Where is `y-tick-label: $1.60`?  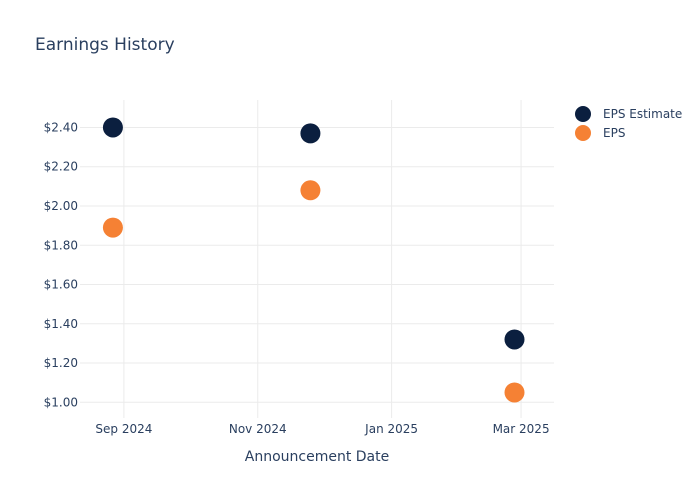
y-tick-label: $1.60 is located at coordinates (61, 285).